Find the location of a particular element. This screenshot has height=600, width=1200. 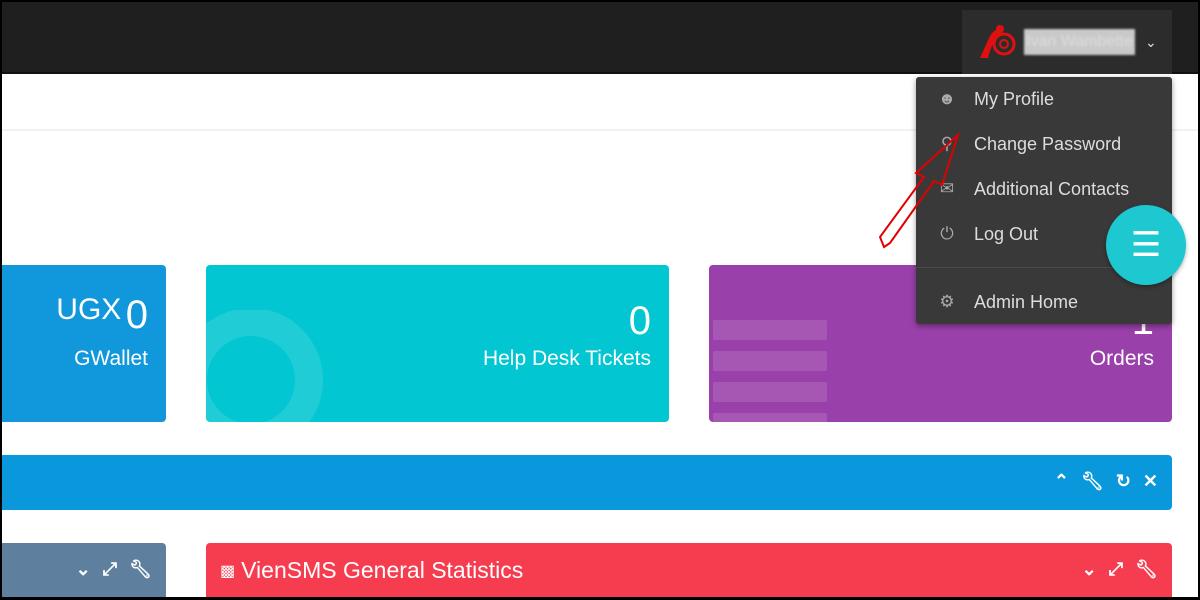

bar-chart-icon: ▩ is located at coordinates (228, 571).